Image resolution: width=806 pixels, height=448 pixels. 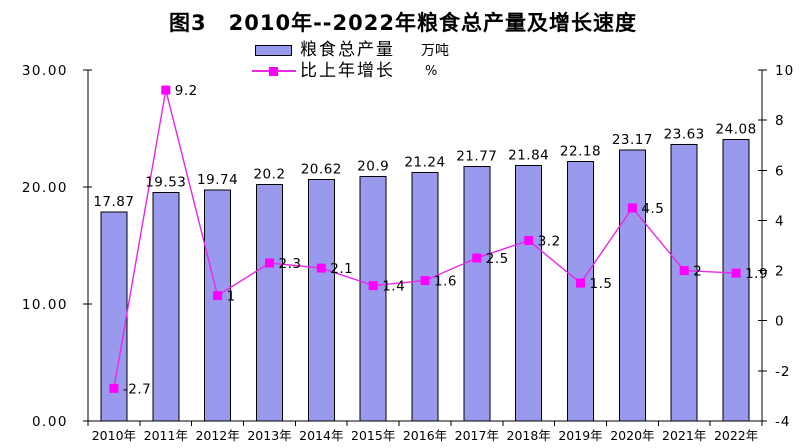 What do you see at coordinates (165, 183) in the screenshot?
I see `bar-value-label: 19.53` at bounding box center [165, 183].